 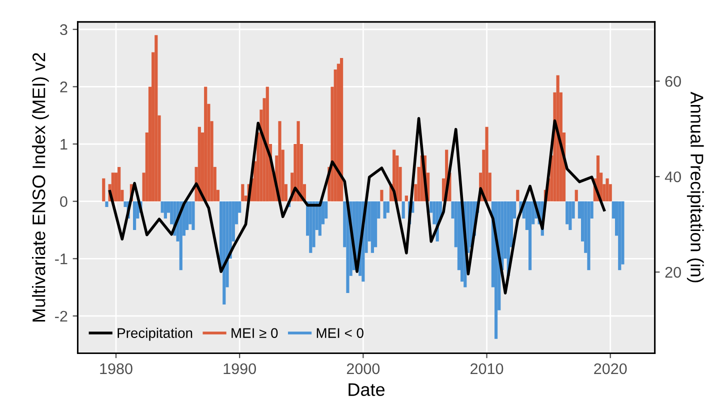 I want to click on x-tick-label: 2010, so click(x=487, y=368).